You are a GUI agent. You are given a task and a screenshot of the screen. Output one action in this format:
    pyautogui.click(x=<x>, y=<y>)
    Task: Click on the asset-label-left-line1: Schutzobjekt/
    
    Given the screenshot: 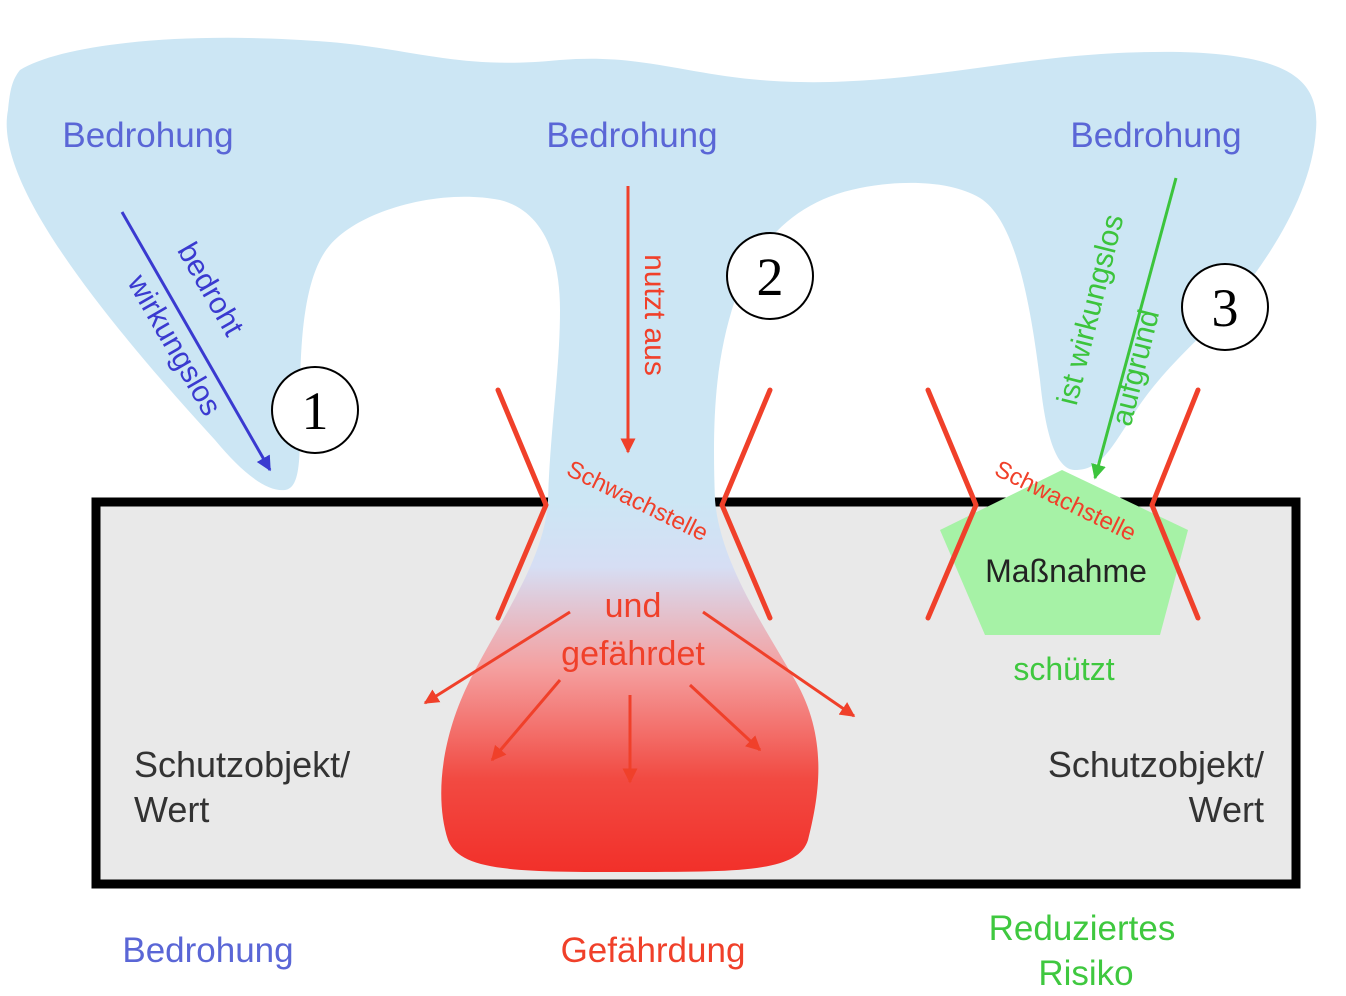 What is the action you would take?
    pyautogui.click(x=242, y=764)
    